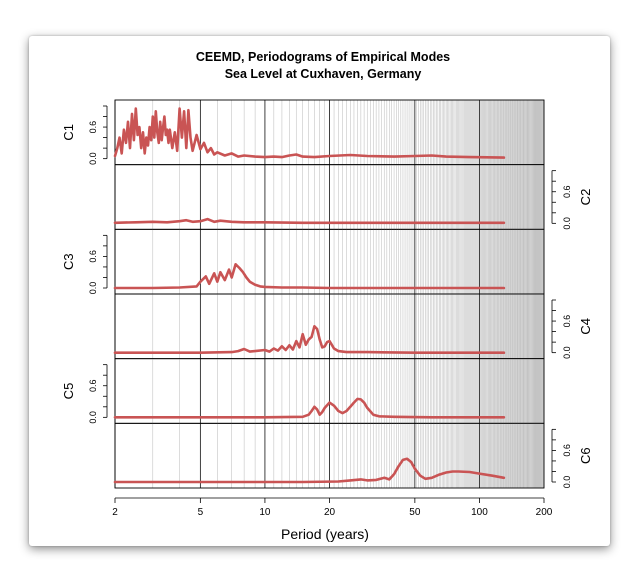 The height and width of the screenshot is (585, 640). Describe the element at coordinates (479, 512) in the screenshot. I see `x-tick-label: 100` at that location.